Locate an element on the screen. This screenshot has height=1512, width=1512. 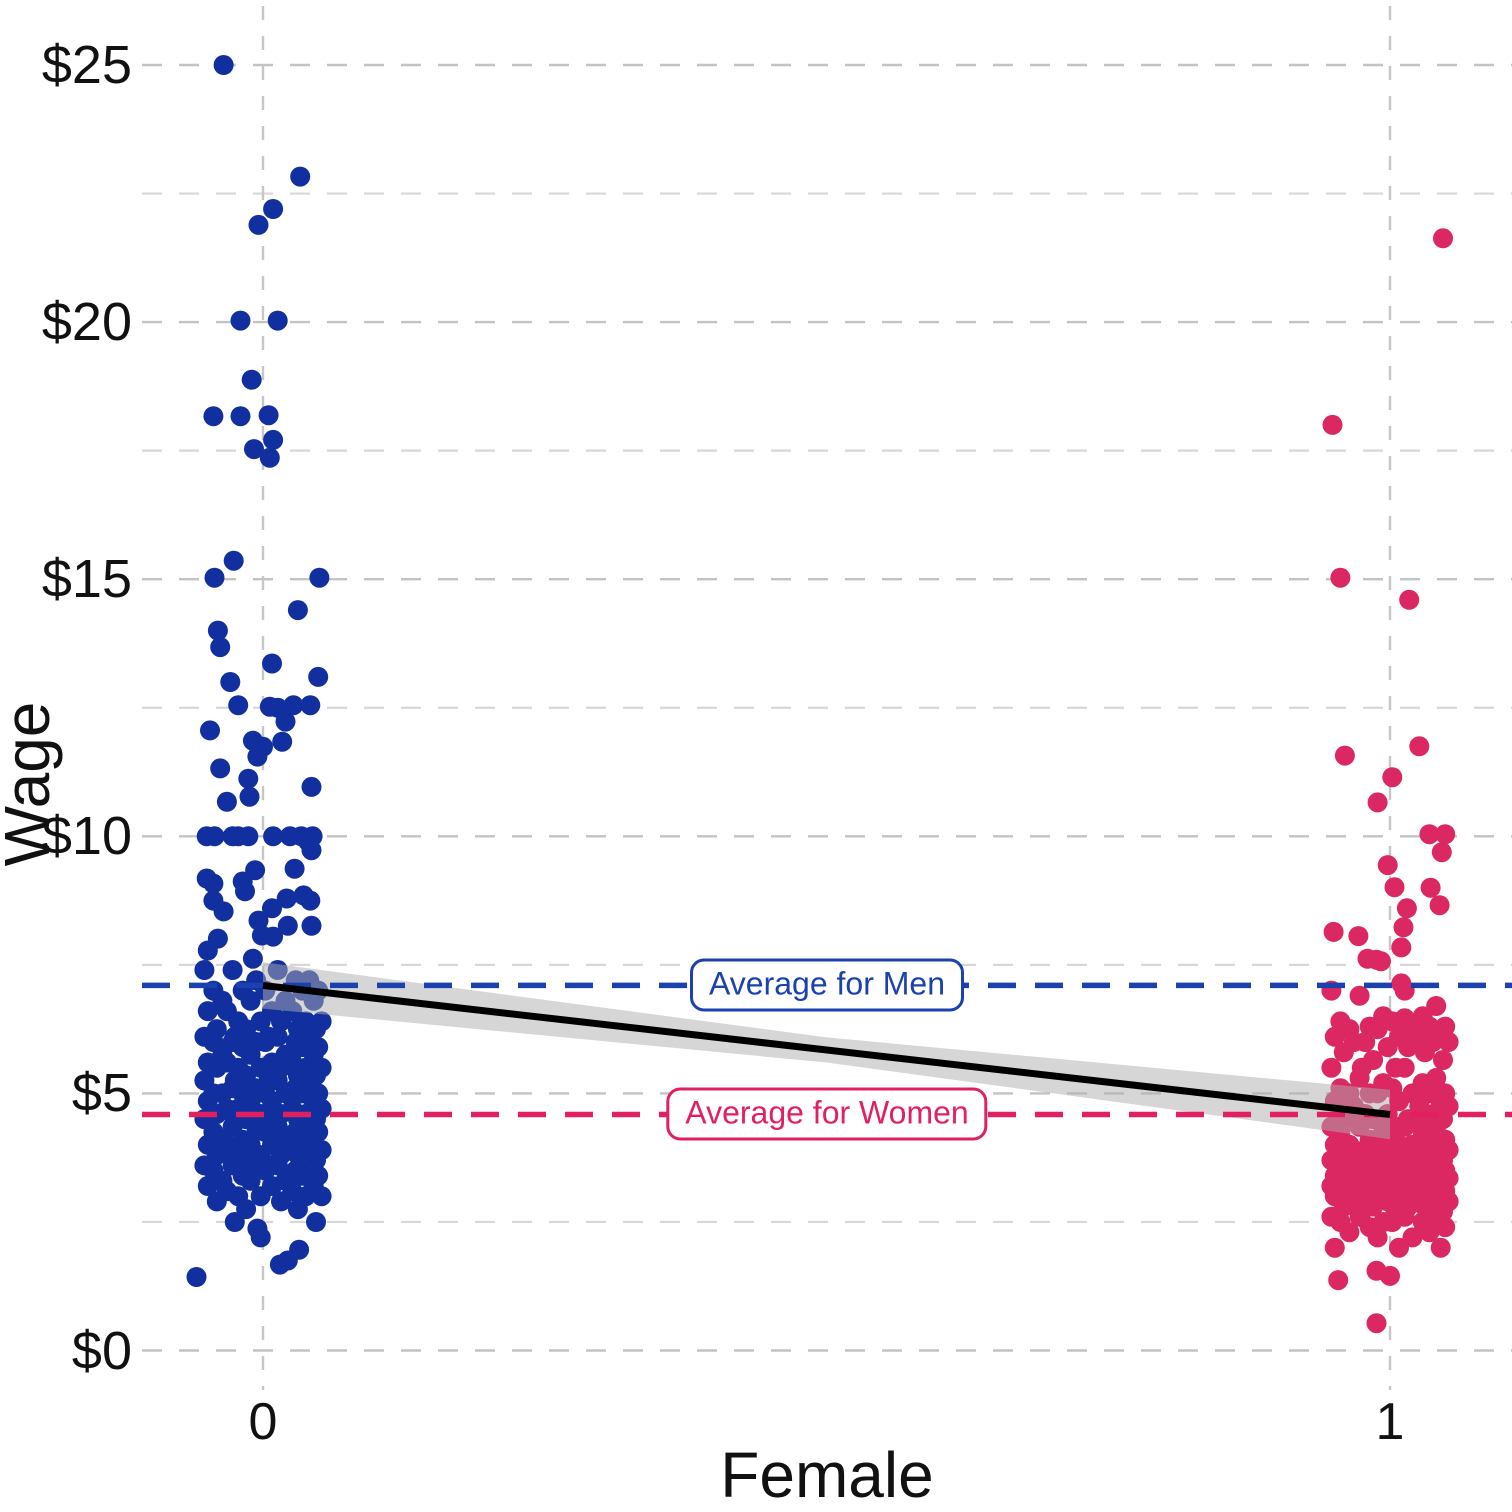
average-men-label: Average for Men is located at coordinates (827, 985).